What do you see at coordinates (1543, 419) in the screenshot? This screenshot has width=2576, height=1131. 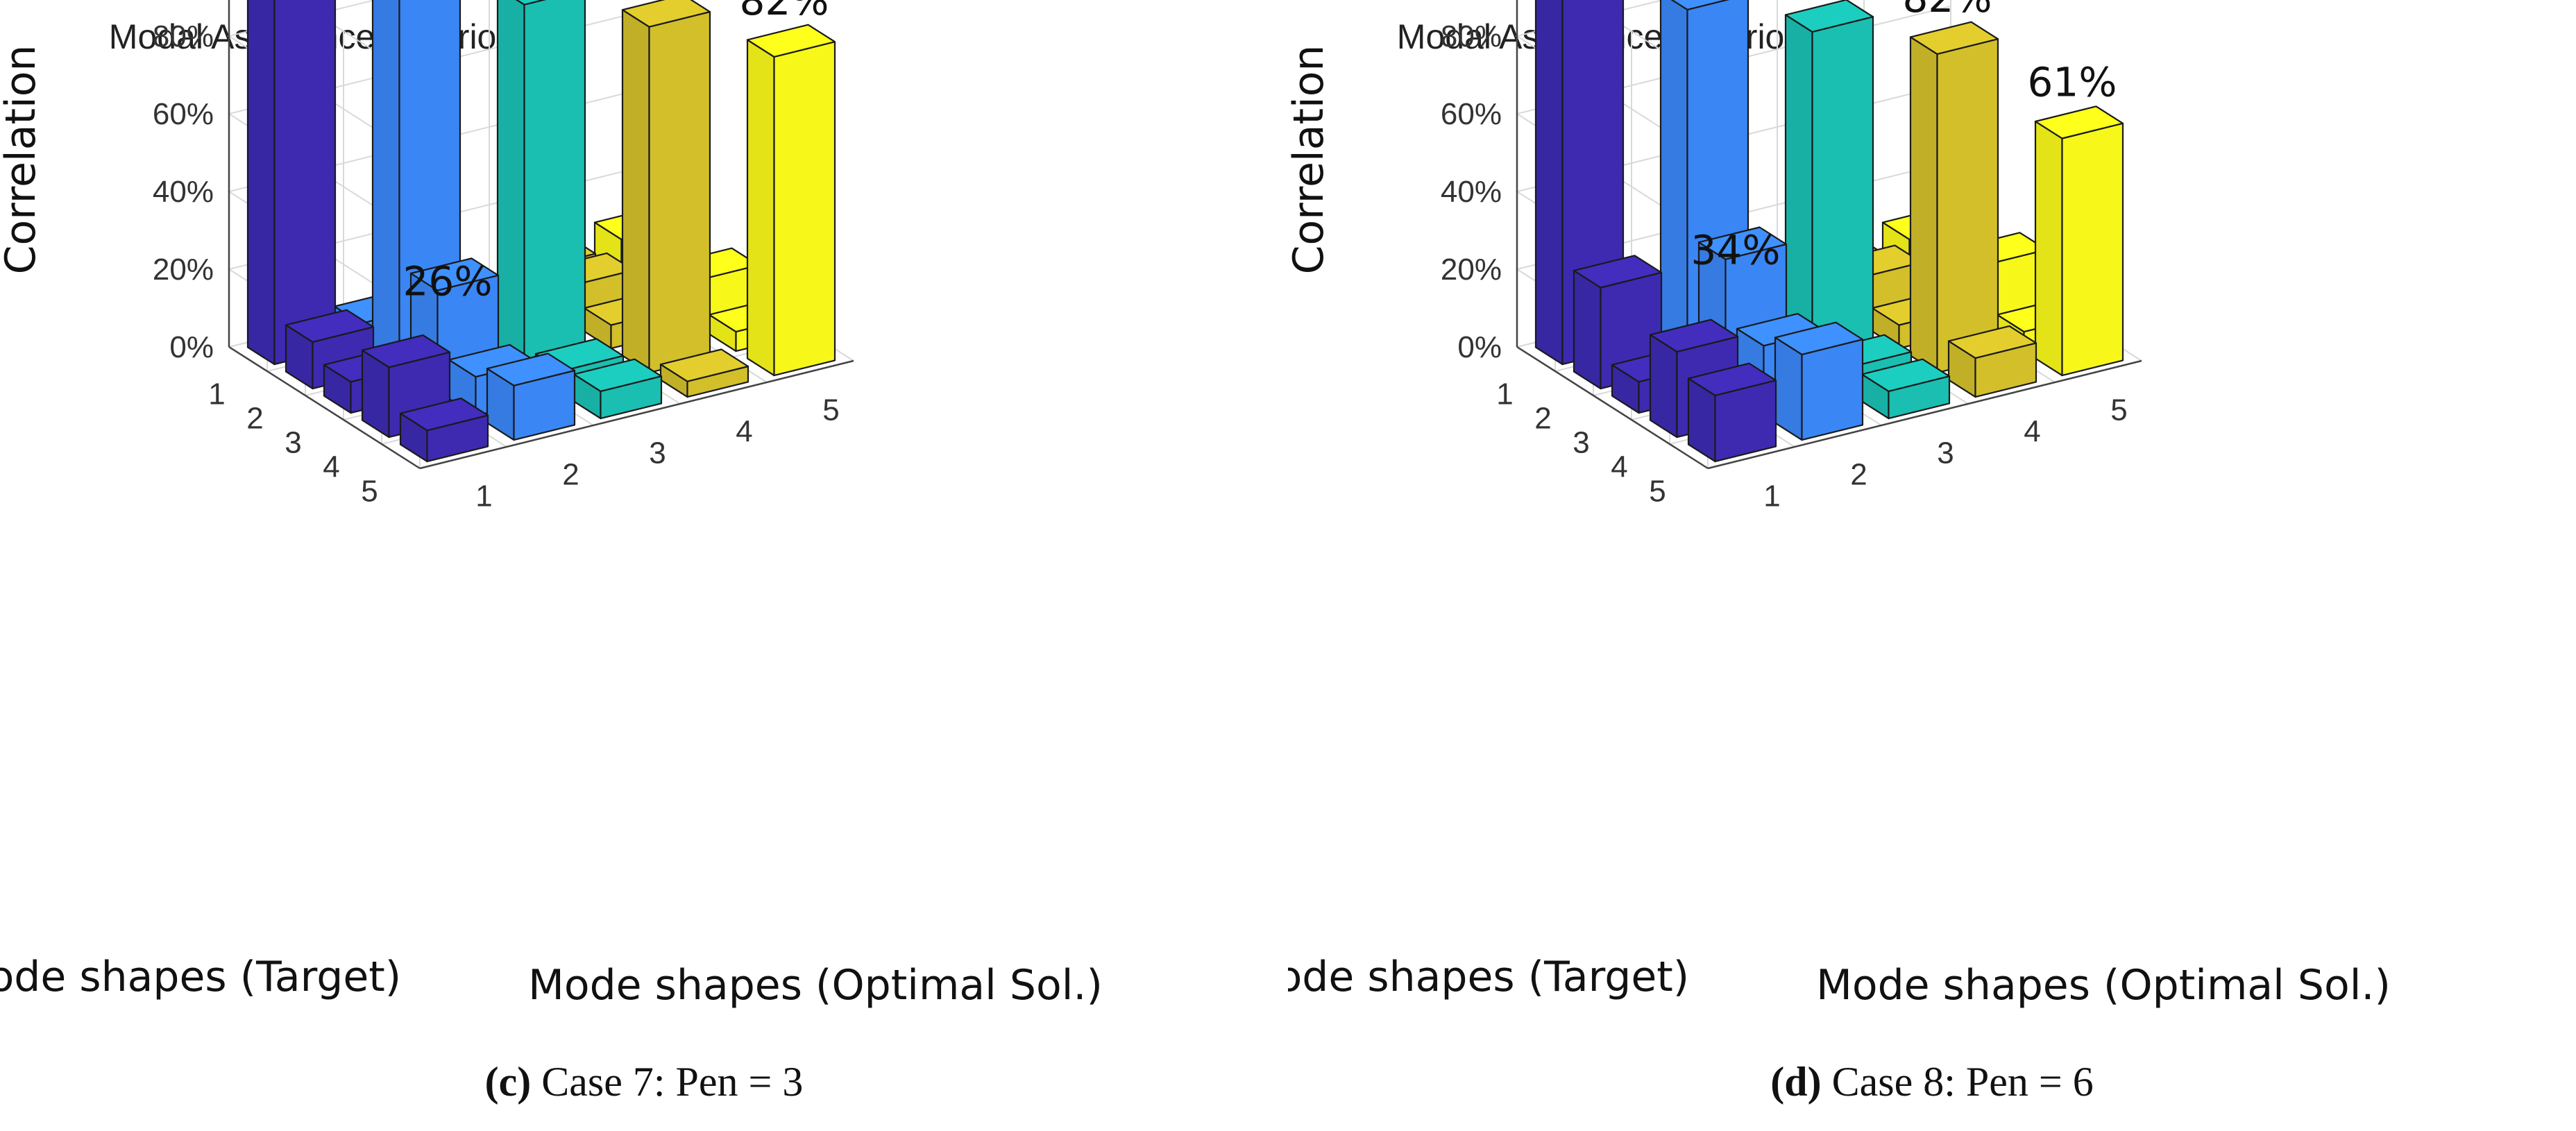 I see `target-tick-label: 2` at bounding box center [1543, 419].